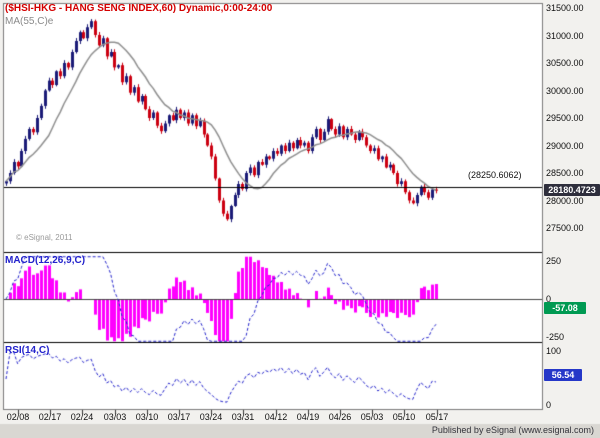  What do you see at coordinates (565, 36) in the screenshot?
I see `price-axis-label: 31000.00` at bounding box center [565, 36].